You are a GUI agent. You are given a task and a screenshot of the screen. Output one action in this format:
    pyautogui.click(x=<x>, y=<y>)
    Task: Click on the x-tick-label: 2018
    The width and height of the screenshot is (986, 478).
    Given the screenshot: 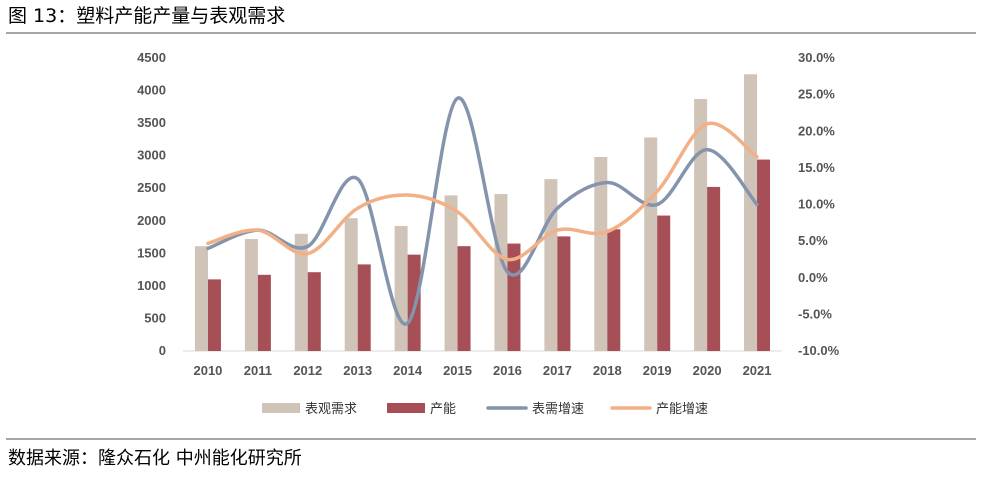 What is the action you would take?
    pyautogui.click(x=607, y=370)
    